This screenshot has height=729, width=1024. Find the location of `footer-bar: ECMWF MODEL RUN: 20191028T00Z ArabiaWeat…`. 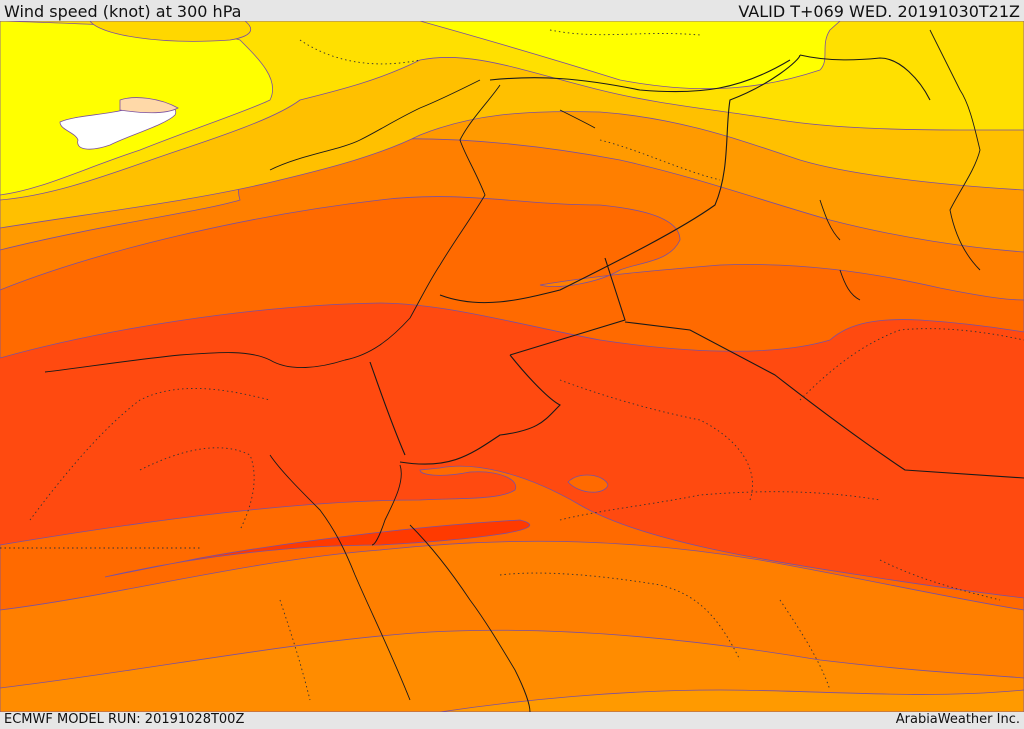

footer-bar: ECMWF MODEL RUN: 20191028T00Z ArabiaWeat… is located at coordinates (512, 720).